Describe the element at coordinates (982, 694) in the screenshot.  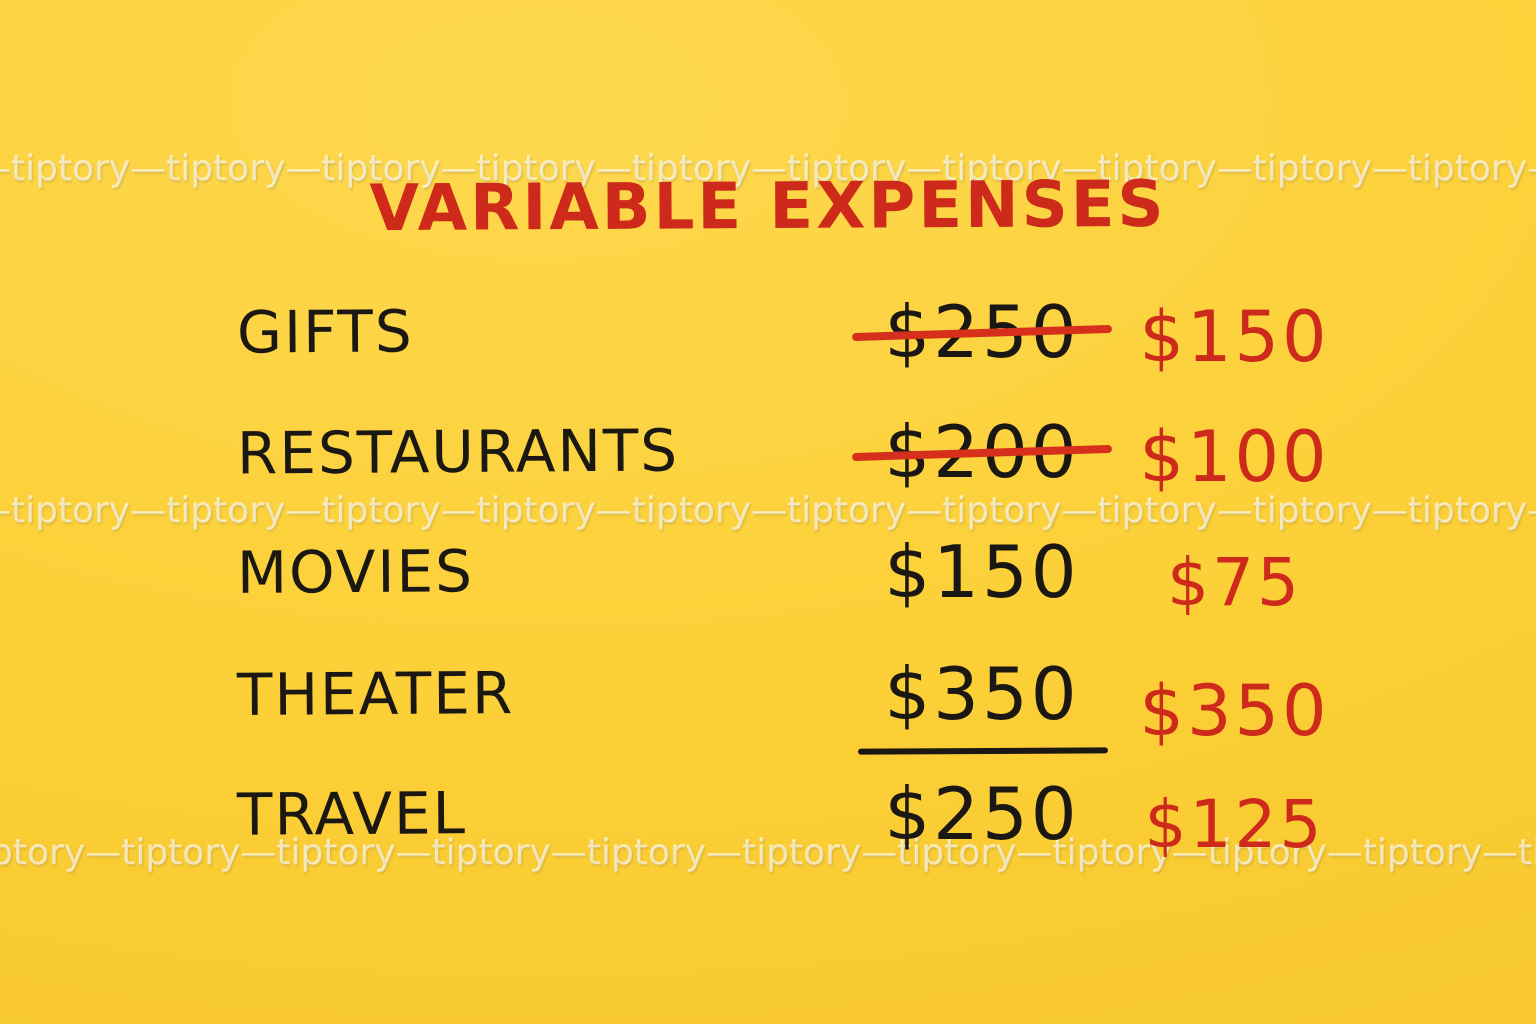
I see `expense-old-amount: $350` at that location.